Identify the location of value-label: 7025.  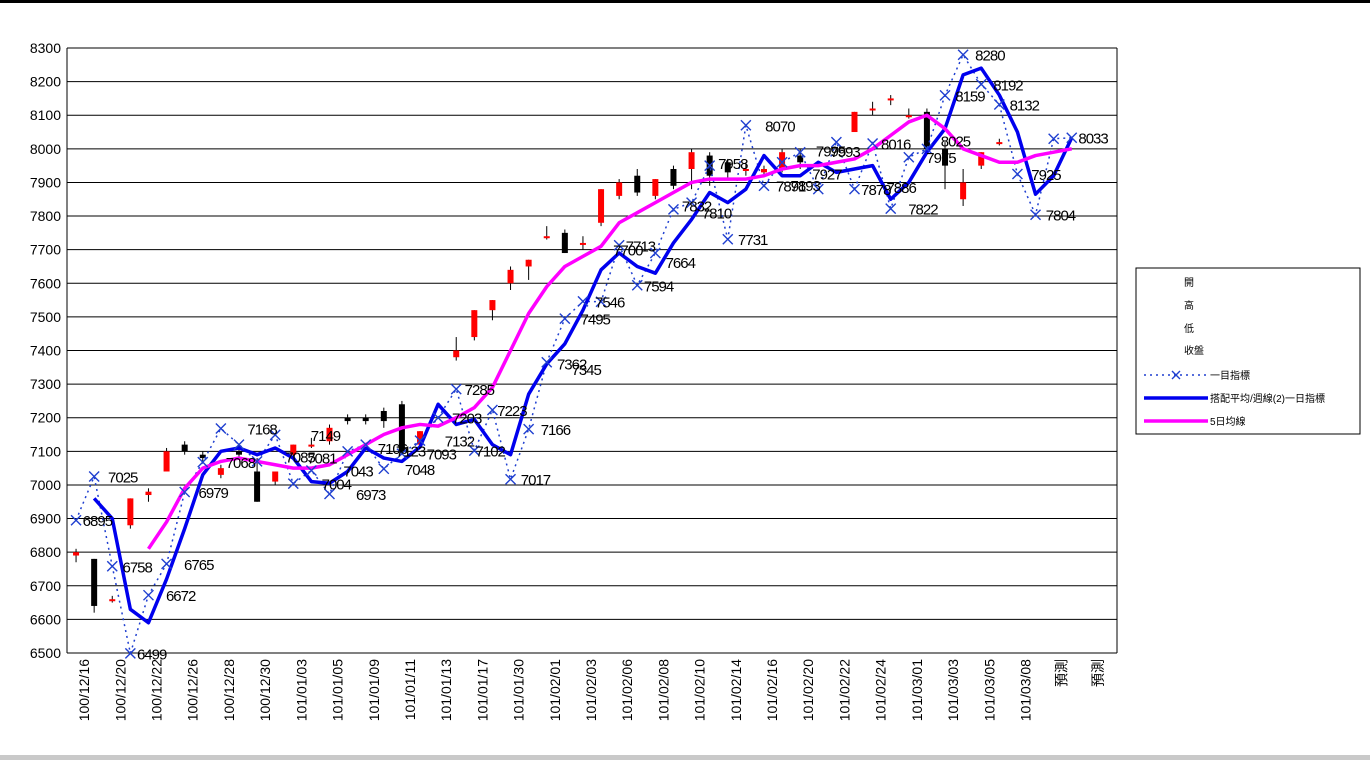
(123, 478).